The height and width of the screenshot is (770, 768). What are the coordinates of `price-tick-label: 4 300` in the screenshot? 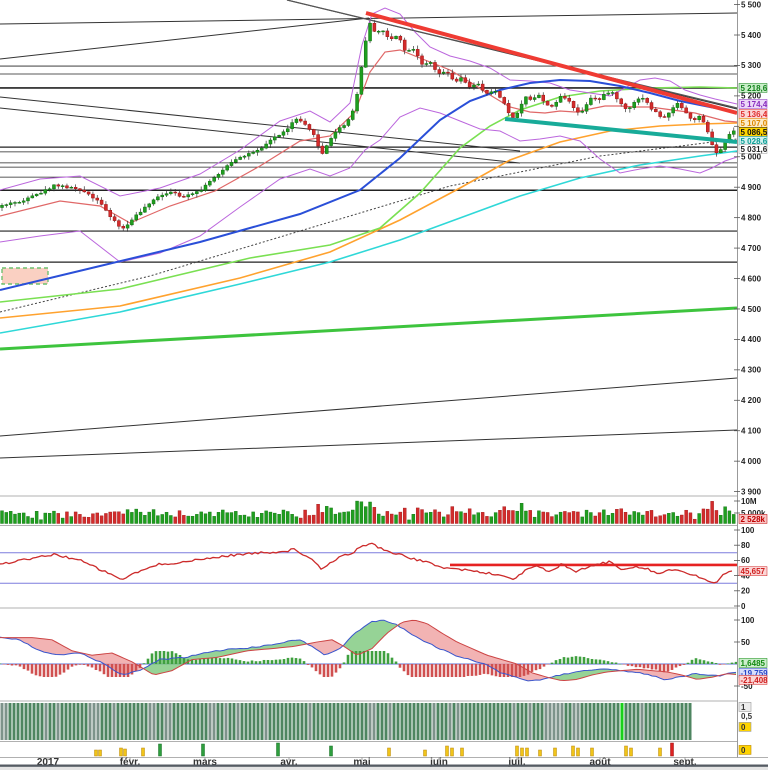 It's located at (751, 370).